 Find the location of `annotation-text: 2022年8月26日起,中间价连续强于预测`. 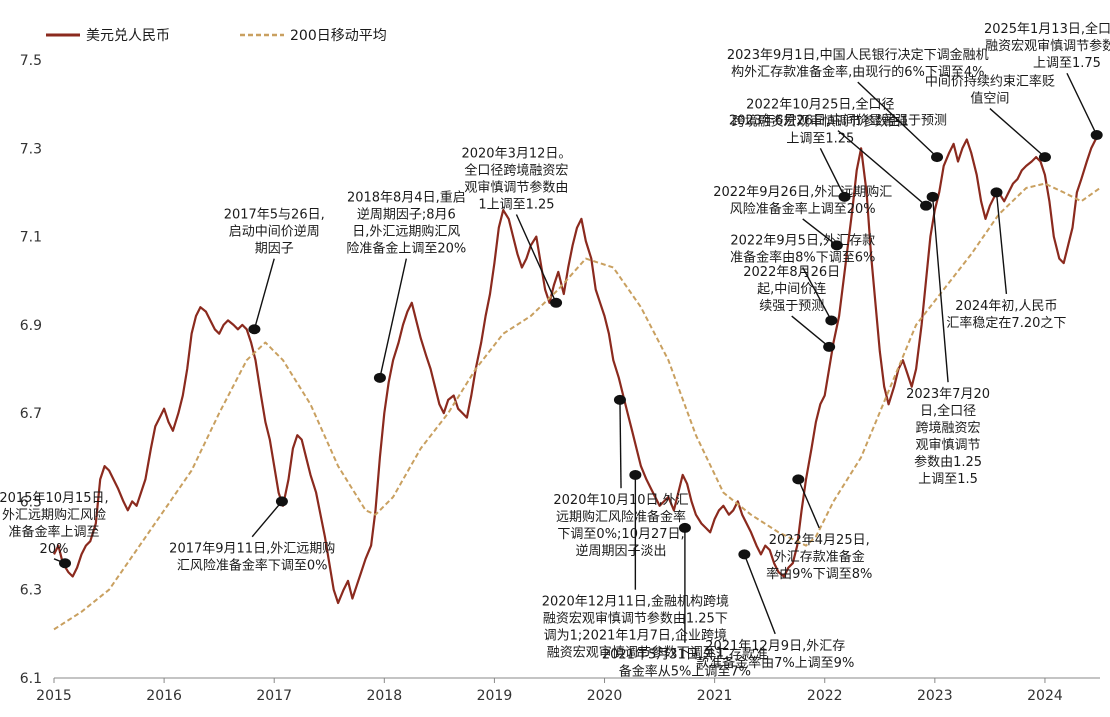

annotation-text: 2022年8月26日起,中间价连续强于预测 is located at coordinates (791, 289).